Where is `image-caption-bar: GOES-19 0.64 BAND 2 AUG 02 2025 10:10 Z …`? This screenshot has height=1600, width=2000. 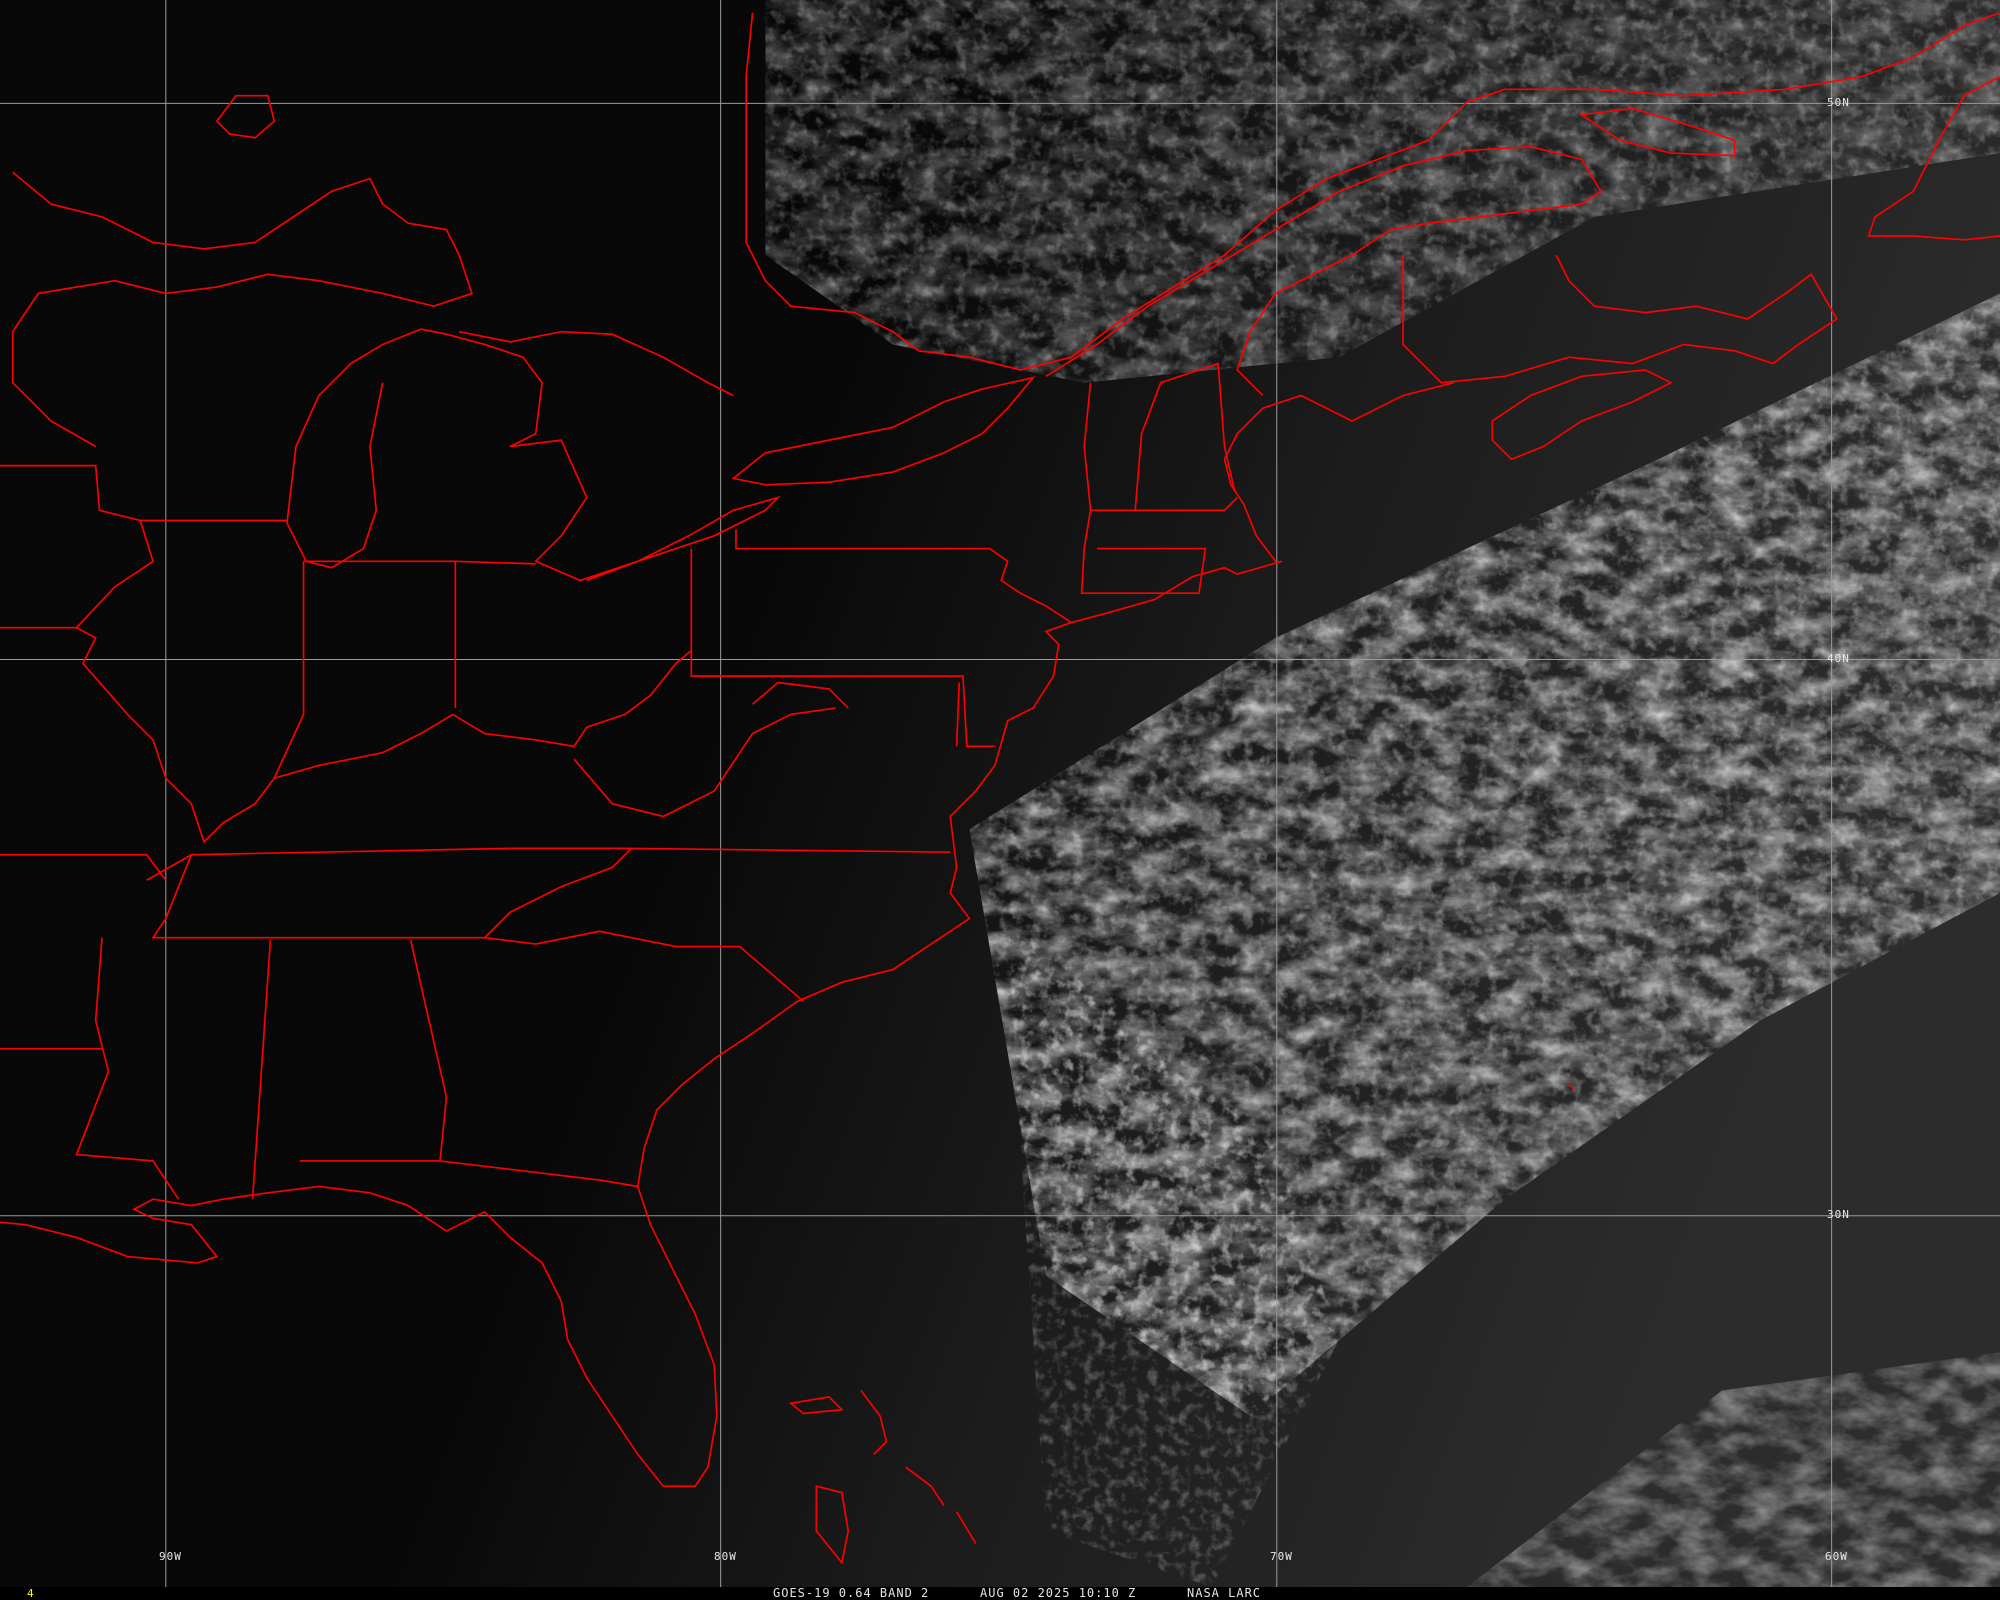
image-caption-bar: GOES-19 0.64 BAND 2 AUG 02 2025 10:10 Z … is located at coordinates (1000, 1593).